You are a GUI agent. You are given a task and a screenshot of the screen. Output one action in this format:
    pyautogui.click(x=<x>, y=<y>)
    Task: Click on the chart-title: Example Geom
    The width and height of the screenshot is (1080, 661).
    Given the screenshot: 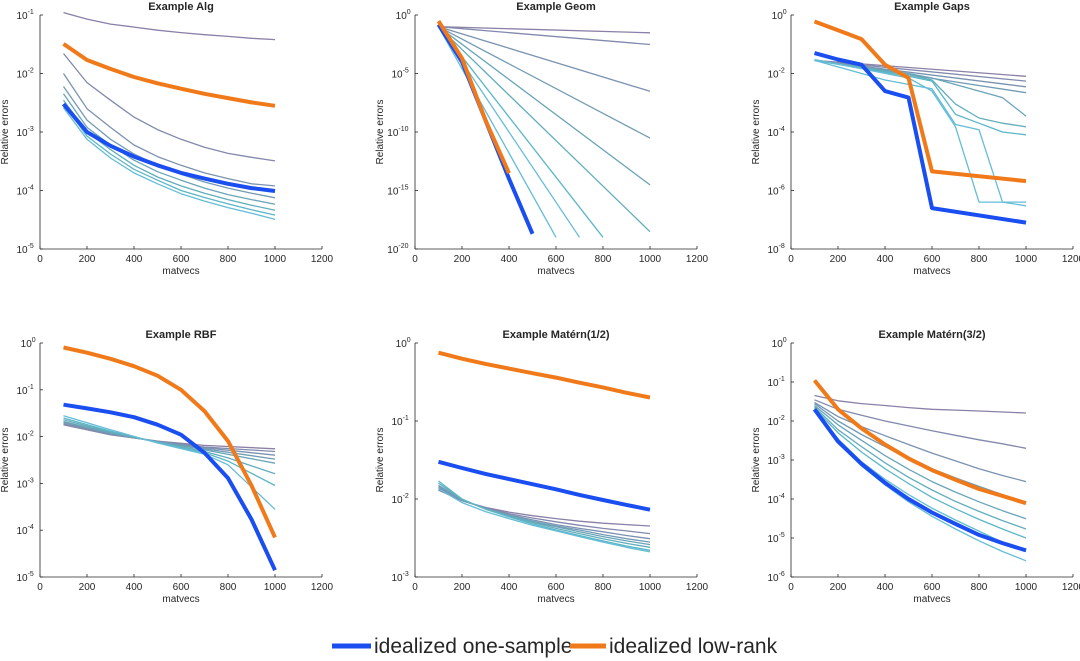 What is the action you would take?
    pyautogui.click(x=556, y=7)
    